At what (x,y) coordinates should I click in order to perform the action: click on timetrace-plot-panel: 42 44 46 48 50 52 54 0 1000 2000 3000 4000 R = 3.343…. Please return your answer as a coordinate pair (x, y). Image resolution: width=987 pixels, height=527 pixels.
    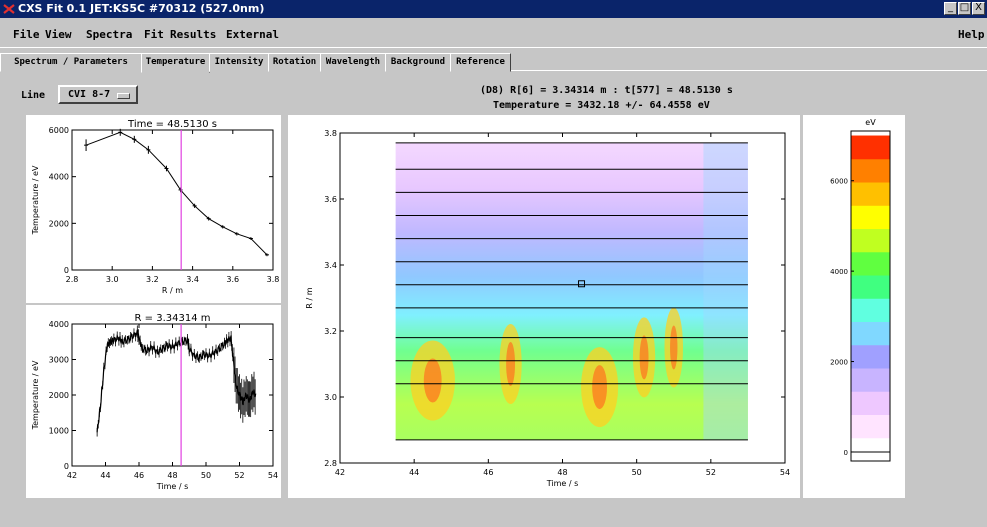
    Looking at the image, I should click on (153, 401).